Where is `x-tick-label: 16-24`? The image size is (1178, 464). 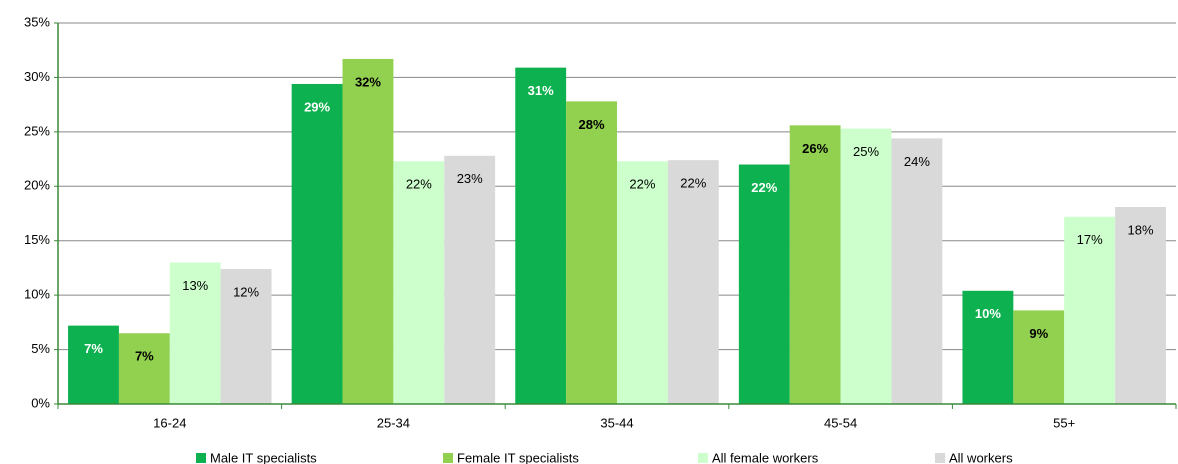 x-tick-label: 16-24 is located at coordinates (169, 422).